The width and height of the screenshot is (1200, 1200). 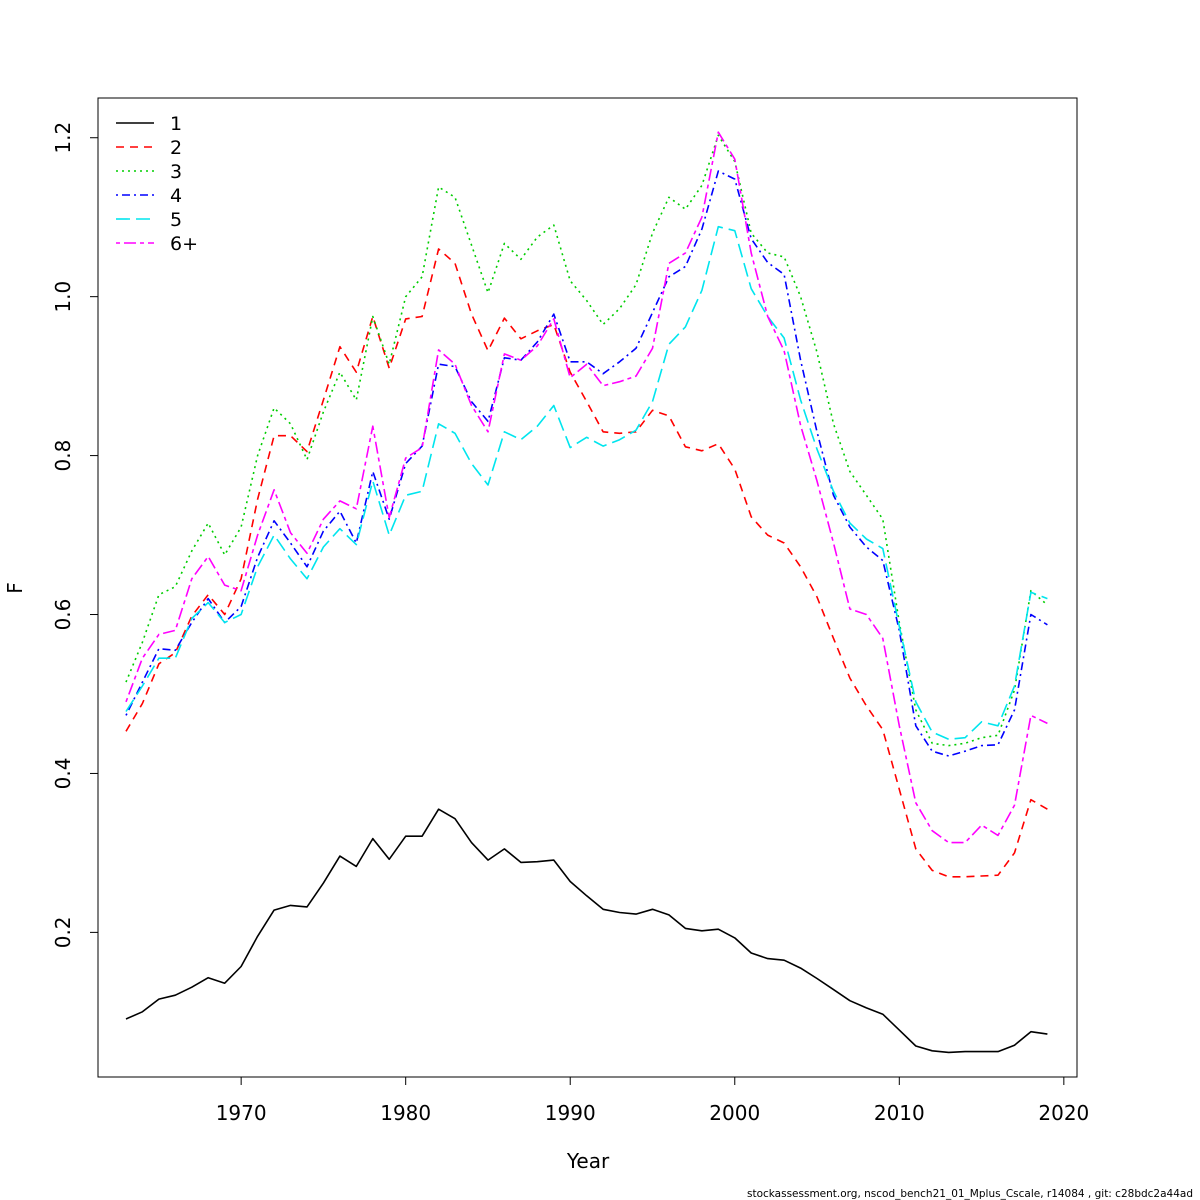 I want to click on x-axis-ticks: 1970 1980 1990 2000 2010 2020, so click(x=652, y=1101).